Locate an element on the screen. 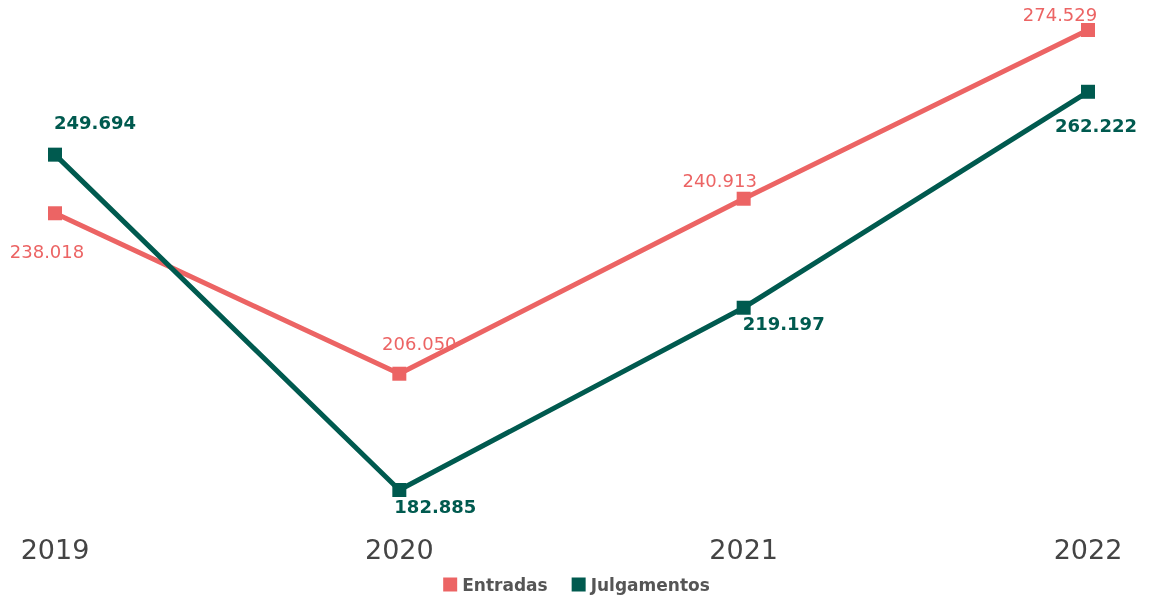 Image resolution: width=1153 pixels, height=598 pixels. data-label: 249.694 is located at coordinates (95, 123).